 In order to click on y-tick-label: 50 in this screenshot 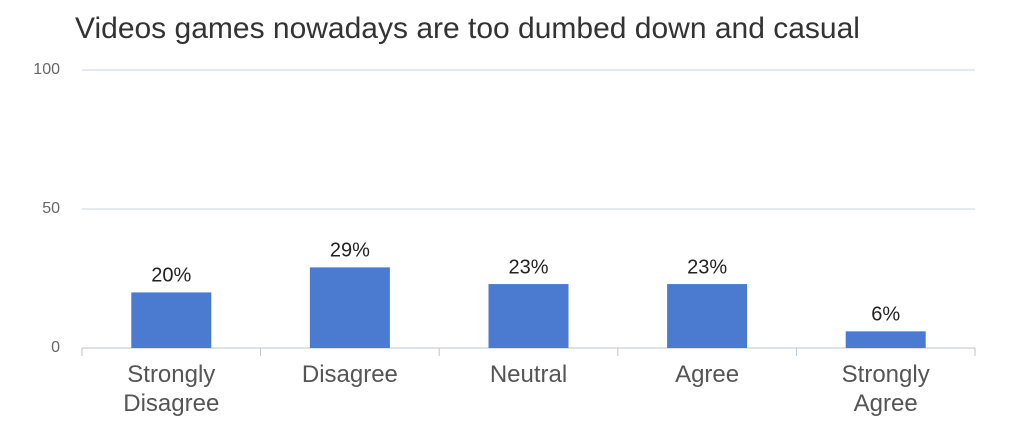, I will do `click(51, 208)`.